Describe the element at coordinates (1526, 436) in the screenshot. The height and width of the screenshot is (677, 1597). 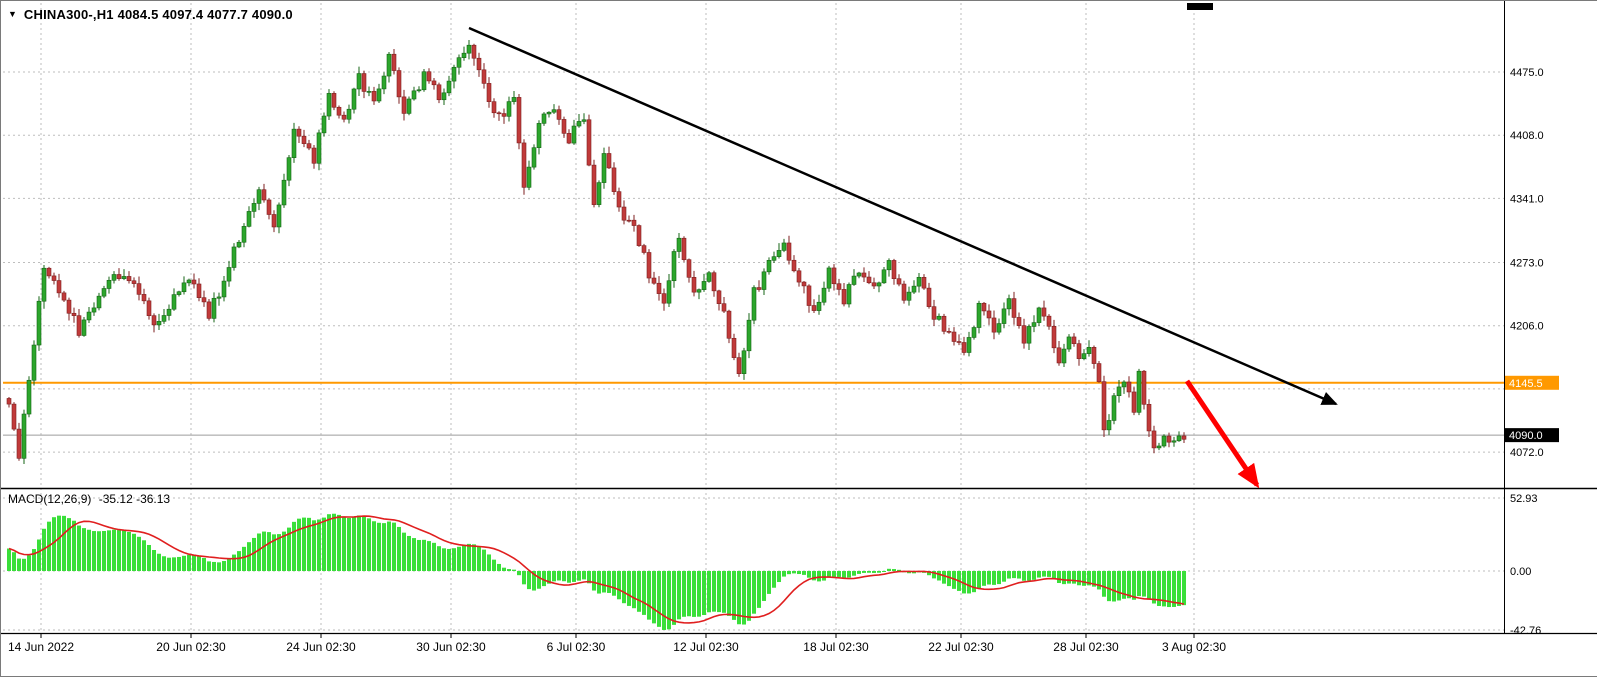
I see `svg-text: 4090.0` at that location.